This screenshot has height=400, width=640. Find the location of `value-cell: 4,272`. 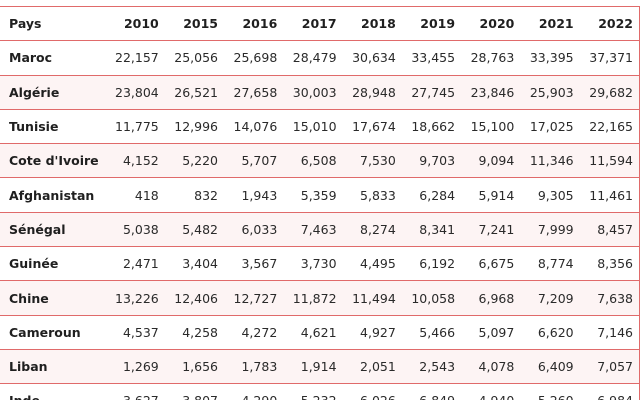

value-cell: 4,272 is located at coordinates (255, 332).